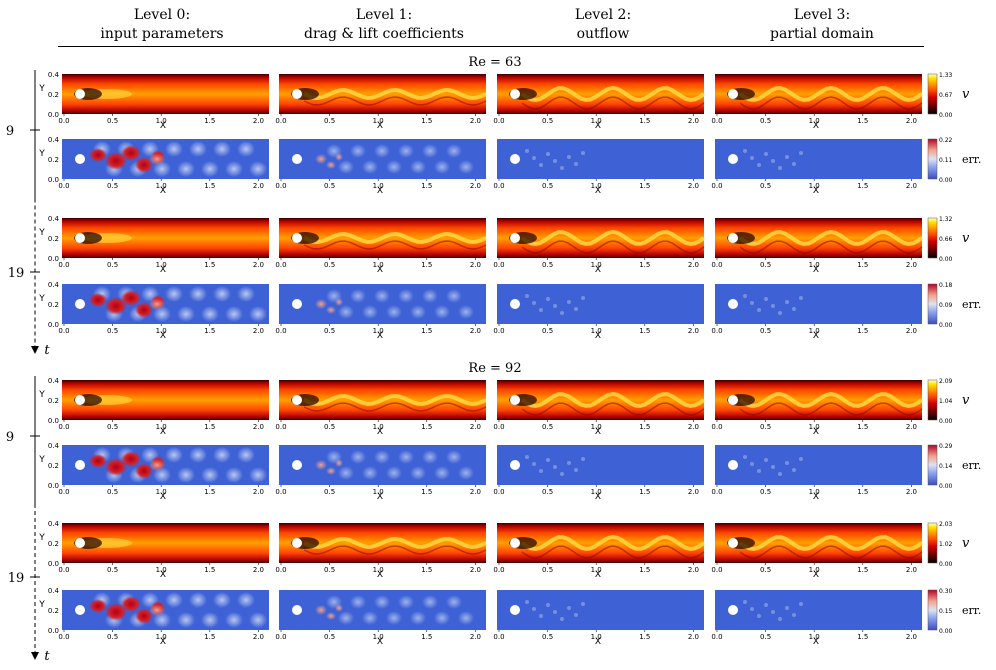 The image size is (996, 670). Describe the element at coordinates (946, 95) in the screenshot. I see `colorbar-tick-label: 0.67` at that location.